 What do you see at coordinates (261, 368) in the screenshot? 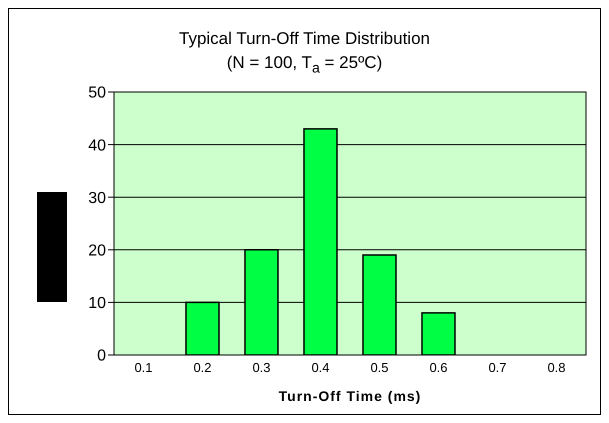
I see `x-tick-label: 0.3` at bounding box center [261, 368].